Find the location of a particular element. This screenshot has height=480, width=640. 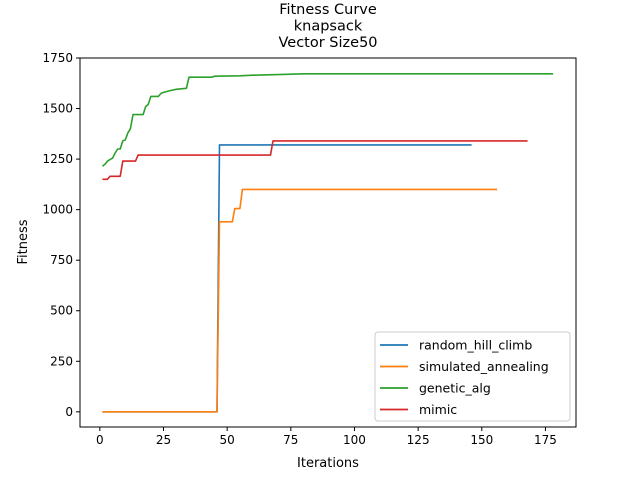

series-line-genetic_alg is located at coordinates (327, 120).